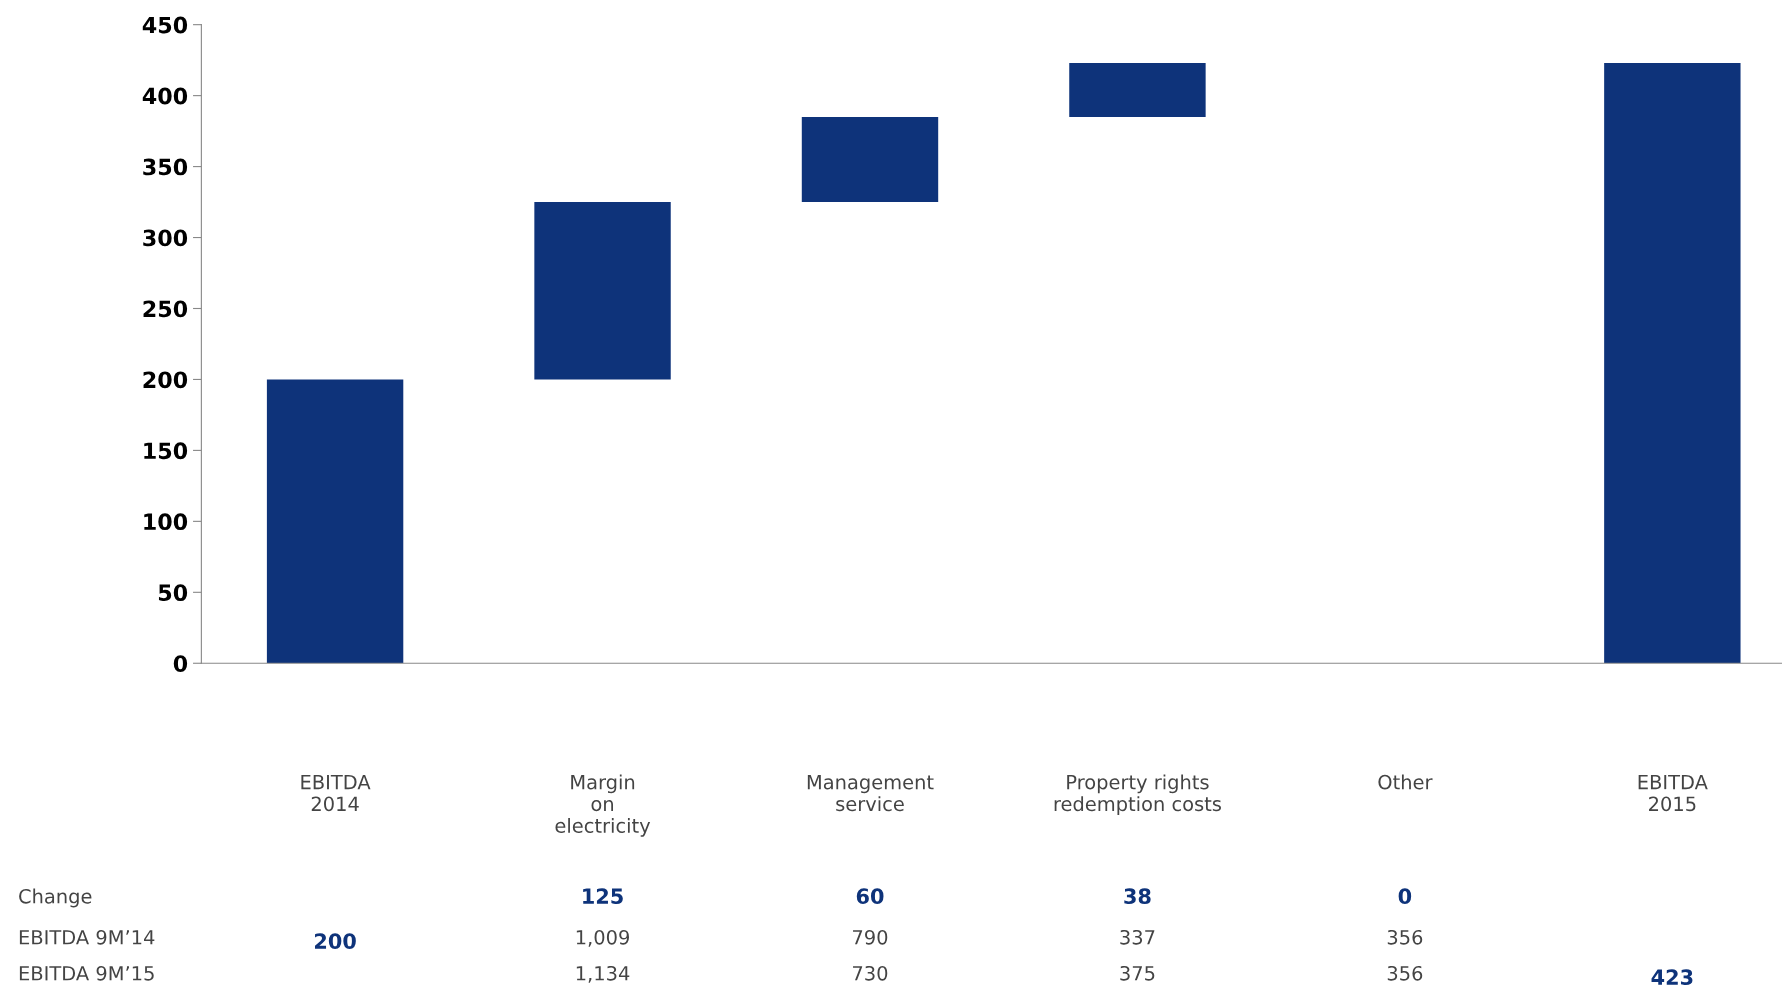 This screenshot has width=1782, height=987. Describe the element at coordinates (165, 25) in the screenshot. I see `y-tick-label: 450` at that location.